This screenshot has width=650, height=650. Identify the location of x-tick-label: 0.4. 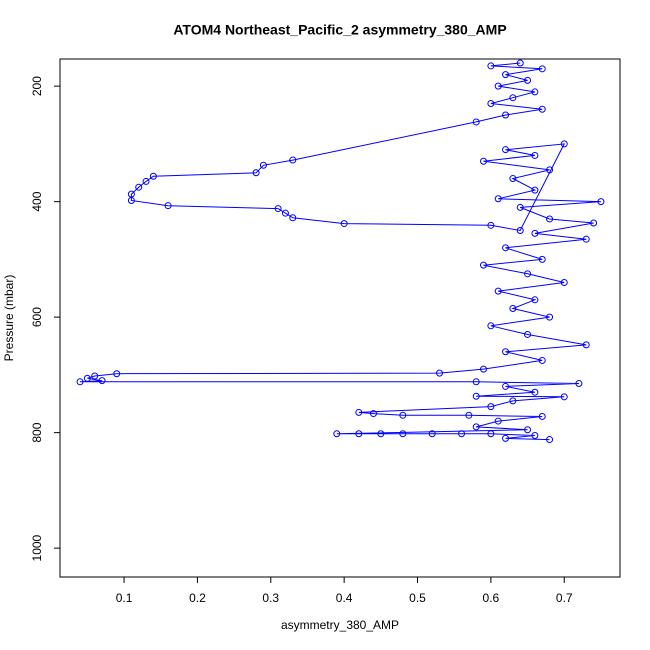
(344, 598).